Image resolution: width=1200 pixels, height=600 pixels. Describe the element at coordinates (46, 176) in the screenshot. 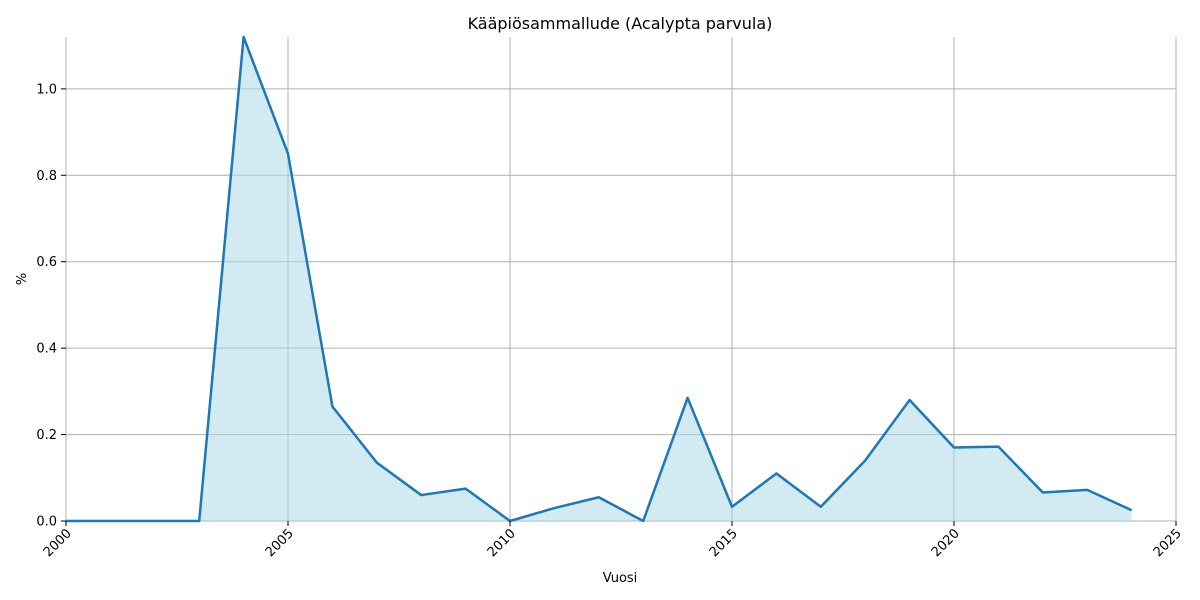

I see `y-tick-label: 0.8` at that location.